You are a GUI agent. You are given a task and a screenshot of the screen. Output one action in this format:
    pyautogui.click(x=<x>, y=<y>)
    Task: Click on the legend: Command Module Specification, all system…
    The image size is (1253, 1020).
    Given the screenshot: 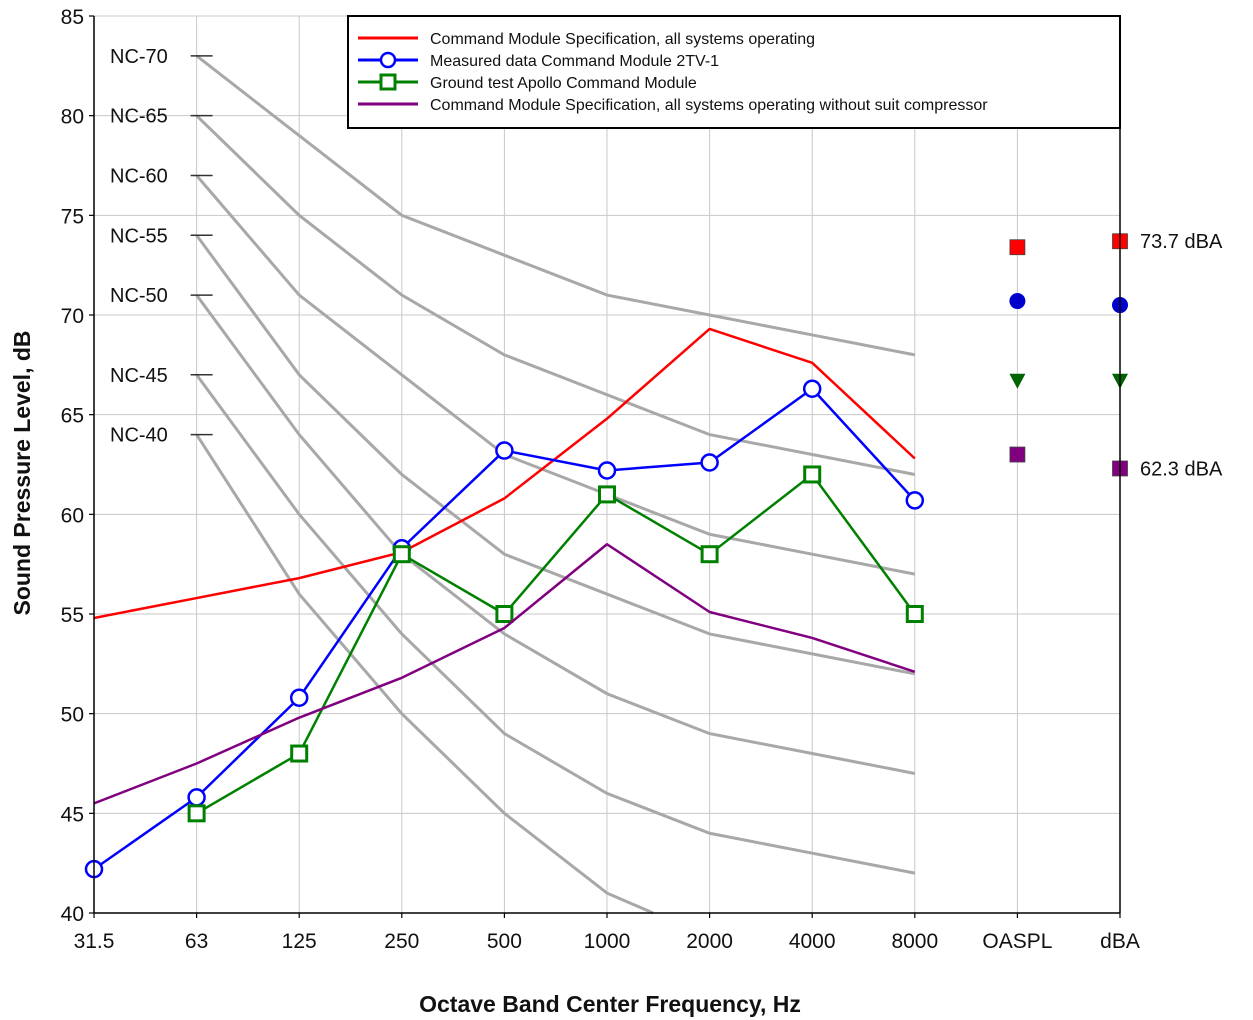 What is the action you would take?
    pyautogui.click(x=734, y=72)
    